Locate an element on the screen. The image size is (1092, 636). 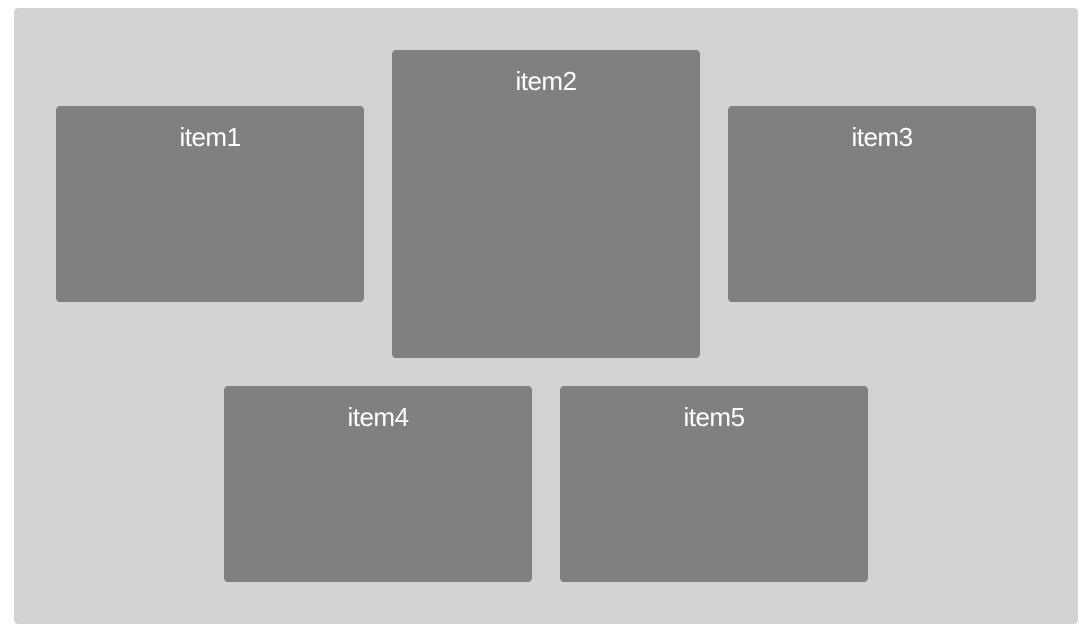
item-label-2: item2 is located at coordinates (546, 81).